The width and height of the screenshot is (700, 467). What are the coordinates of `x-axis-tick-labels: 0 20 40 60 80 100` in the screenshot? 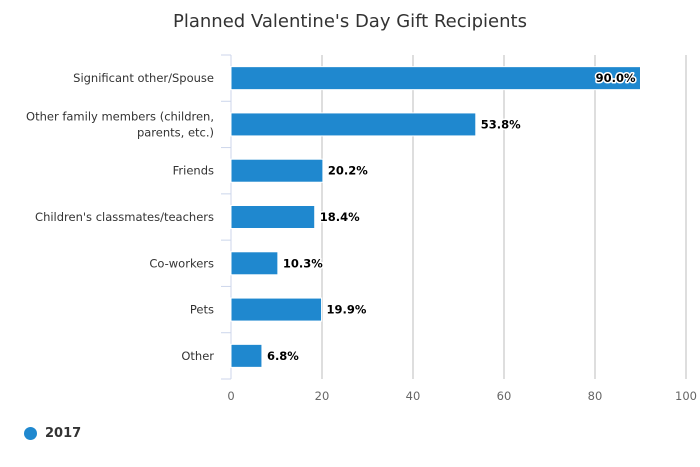 It's located at (462, 396).